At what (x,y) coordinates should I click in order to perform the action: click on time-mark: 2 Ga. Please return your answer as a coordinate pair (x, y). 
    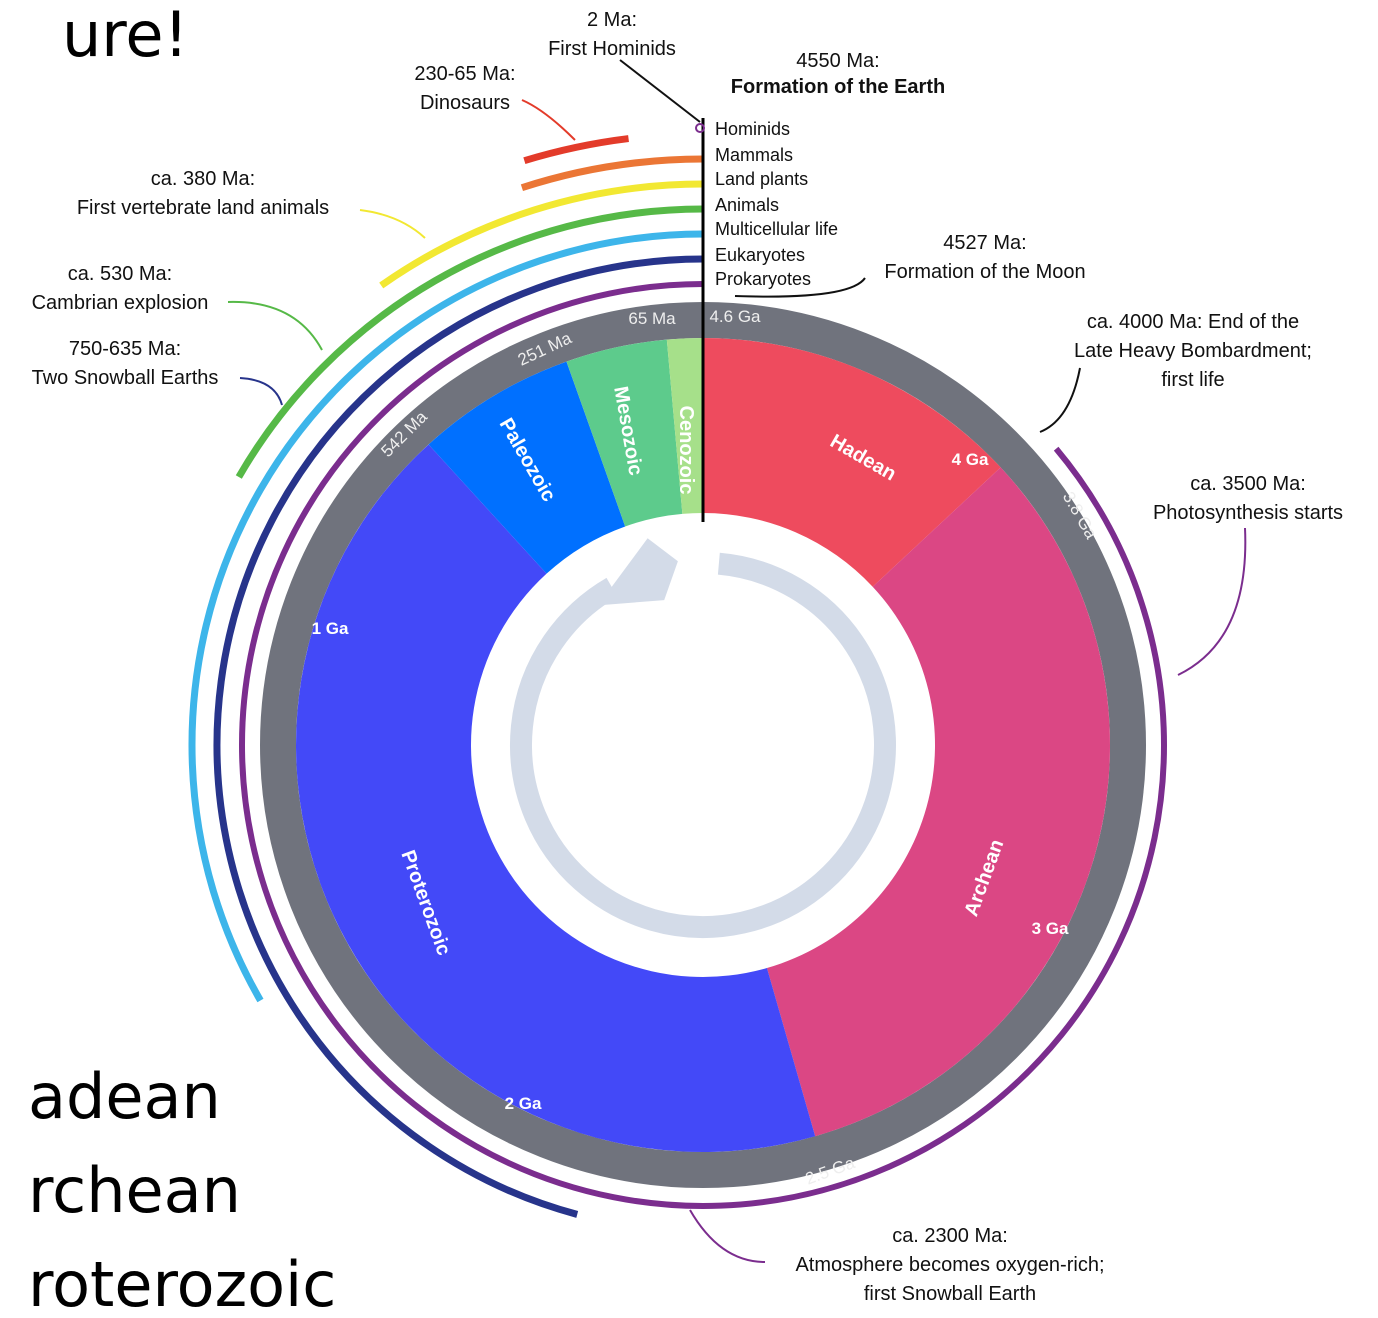
    Looking at the image, I should click on (523, 1103).